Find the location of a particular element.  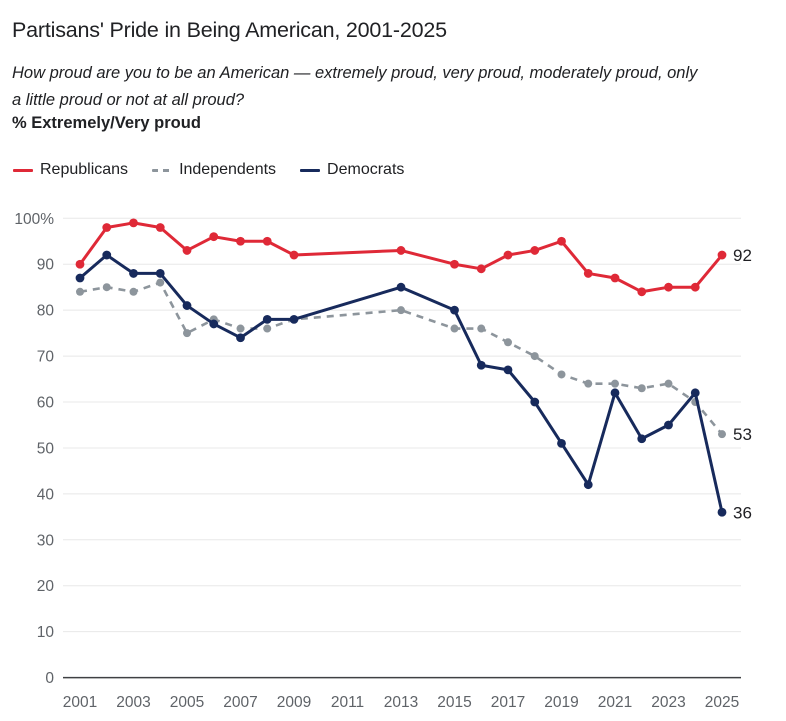

republicans-point-2020 is located at coordinates (588, 273).